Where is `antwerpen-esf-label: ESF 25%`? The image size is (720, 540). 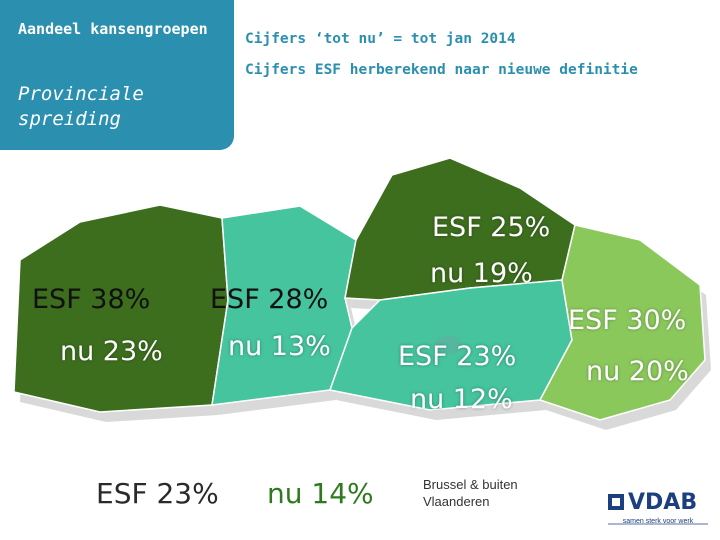 antwerpen-esf-label: ESF 25% is located at coordinates (491, 227).